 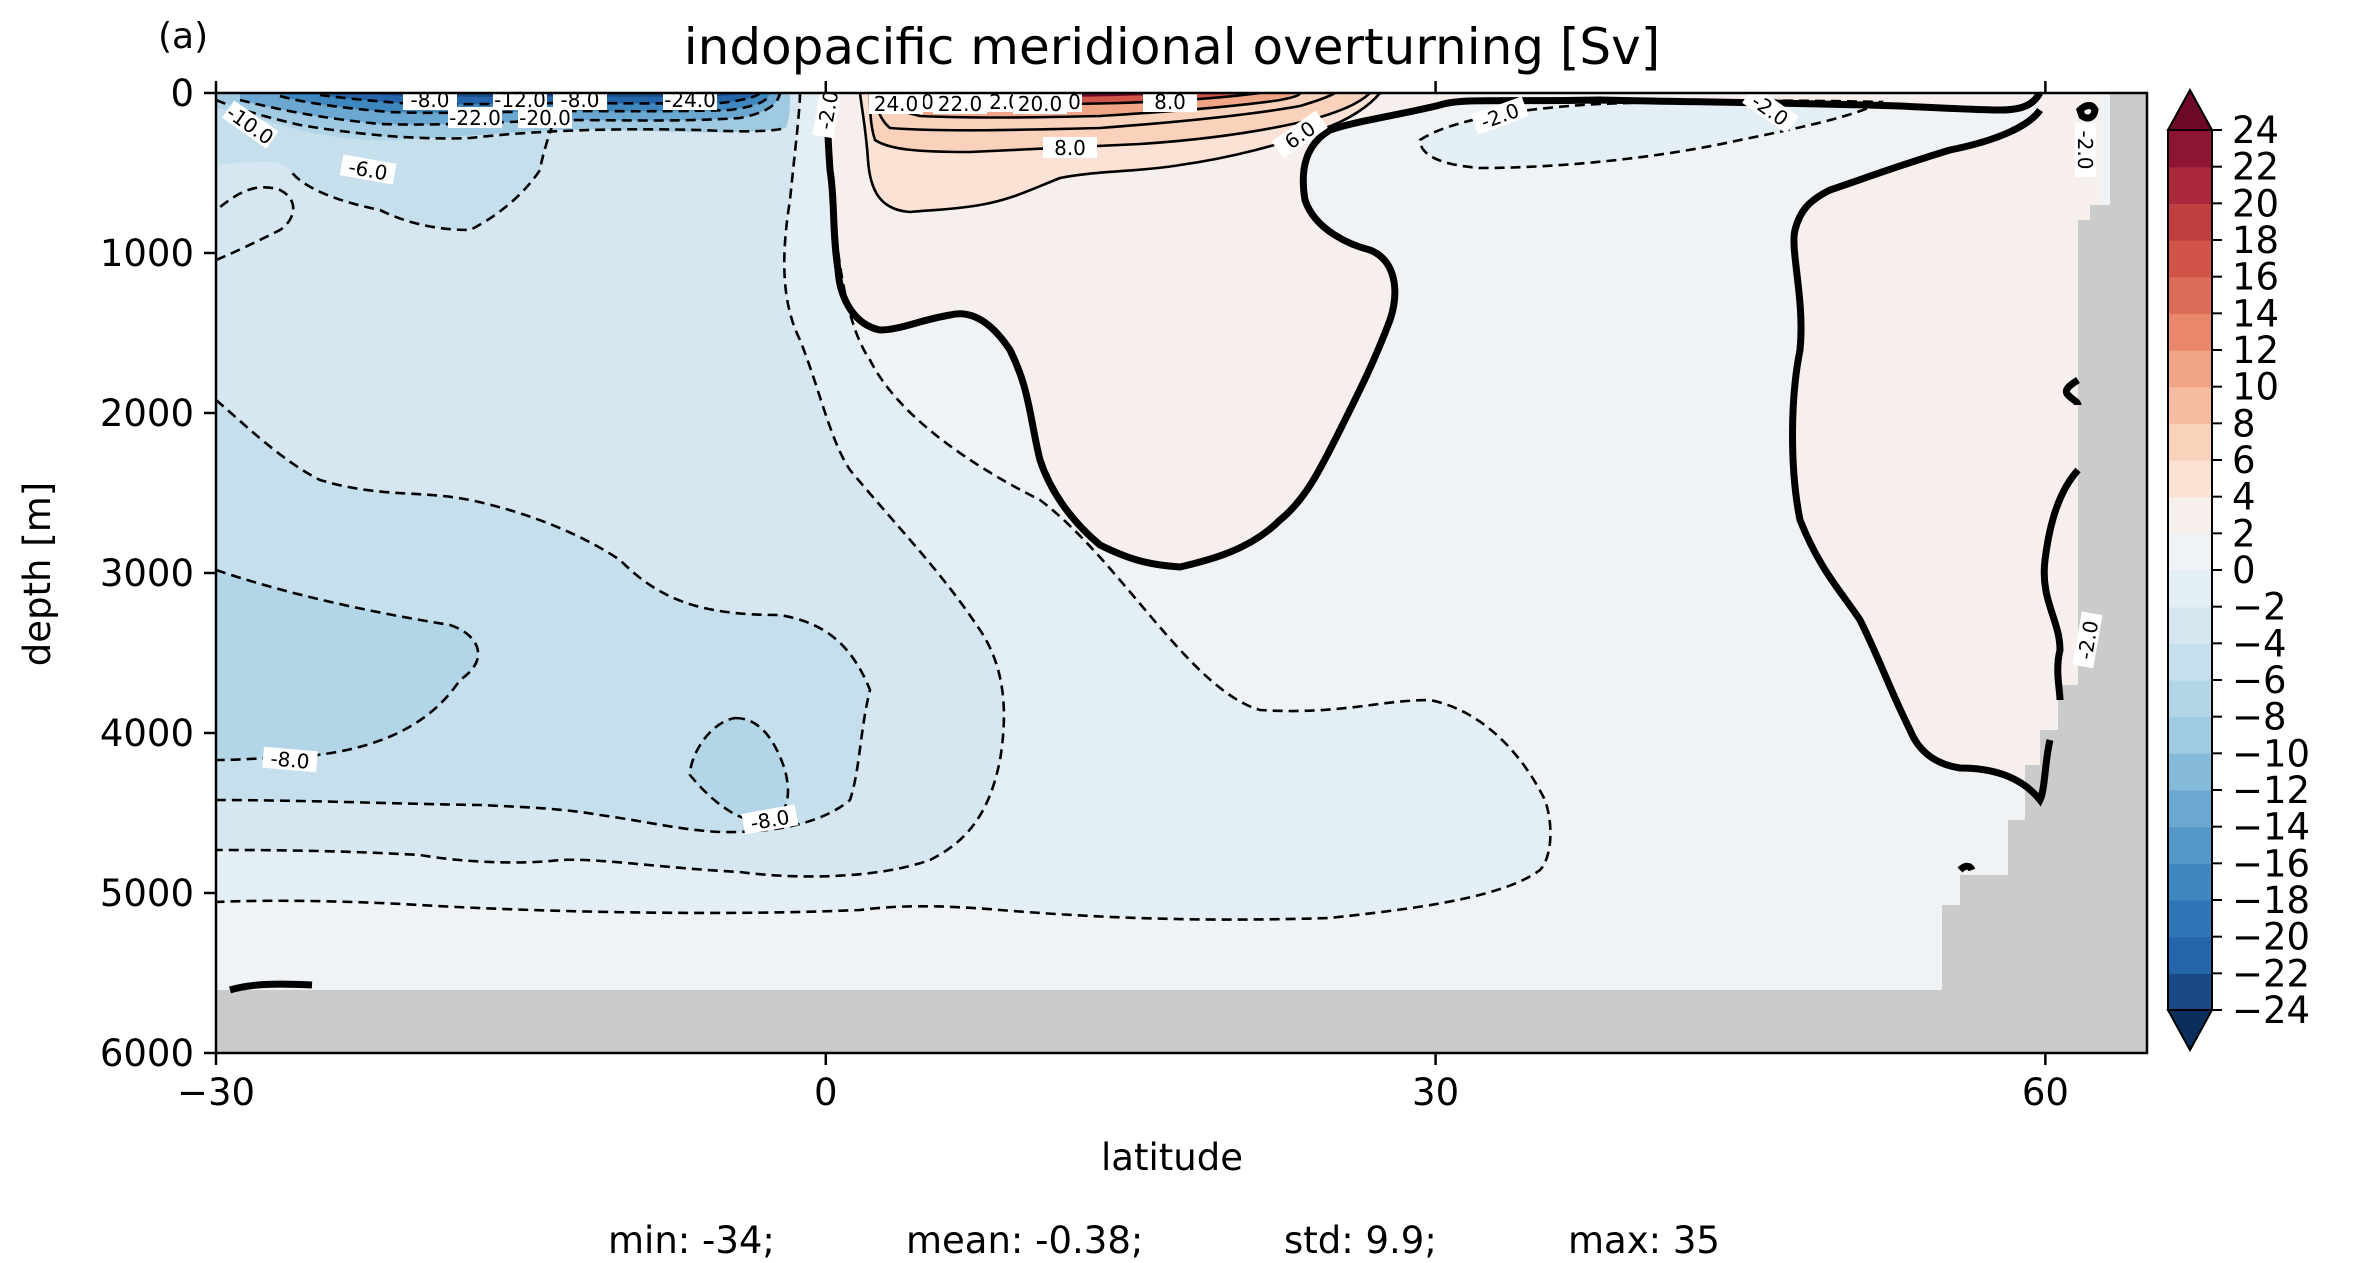 I want to click on contour-label: -20.0, so click(x=545, y=118).